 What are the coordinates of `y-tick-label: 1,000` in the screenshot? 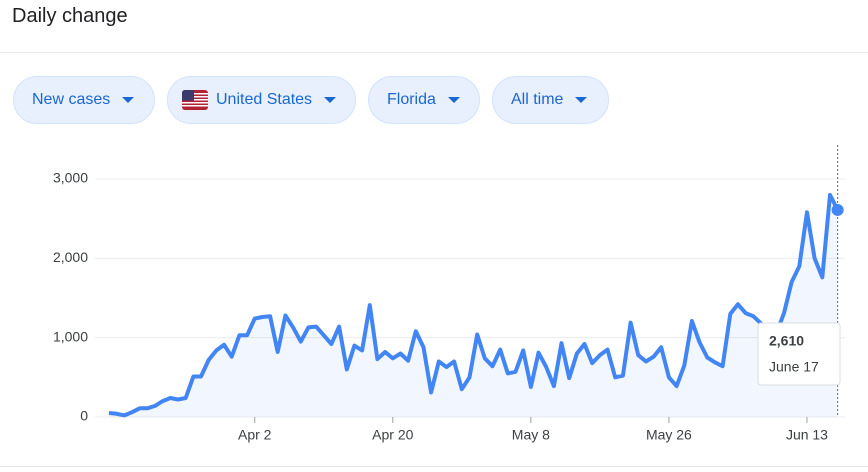 It's located at (70, 336).